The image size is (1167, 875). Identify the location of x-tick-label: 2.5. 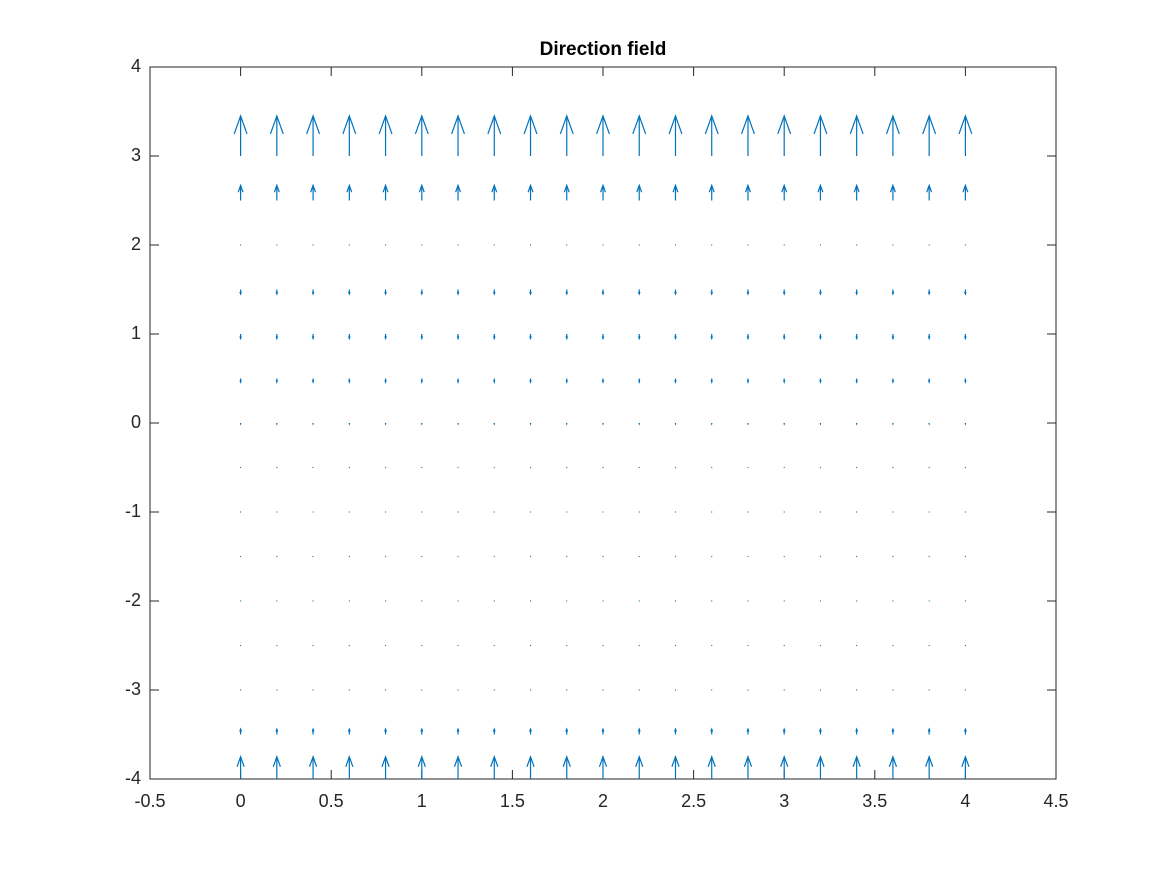
(693, 801).